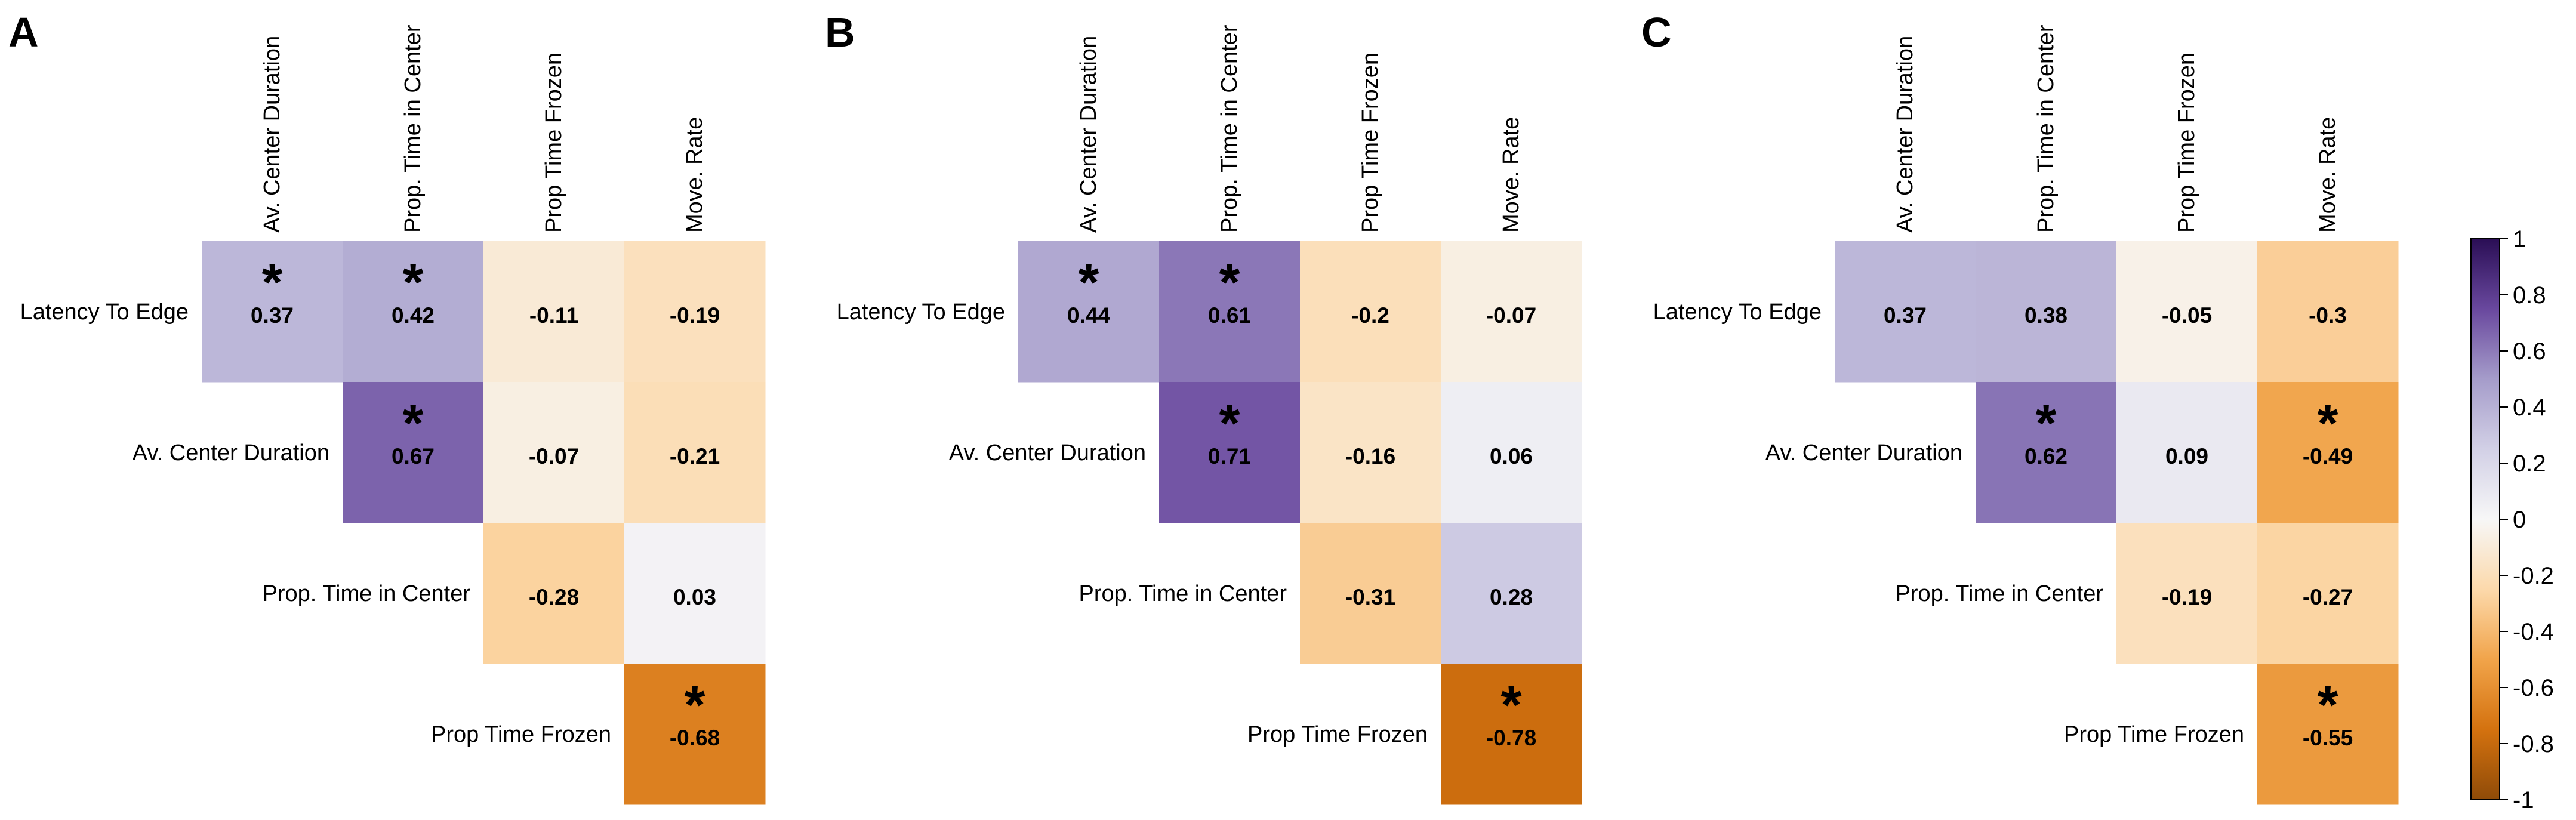 The image size is (2576, 820). Describe the element at coordinates (2529, 464) in the screenshot. I see `colorbar-tick-label: 0.2` at that location.